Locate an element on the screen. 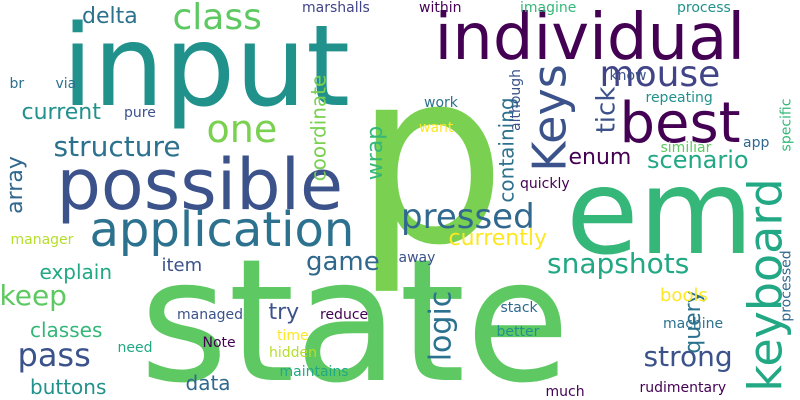 The image size is (800, 400). word-classes: classes is located at coordinates (66, 330).